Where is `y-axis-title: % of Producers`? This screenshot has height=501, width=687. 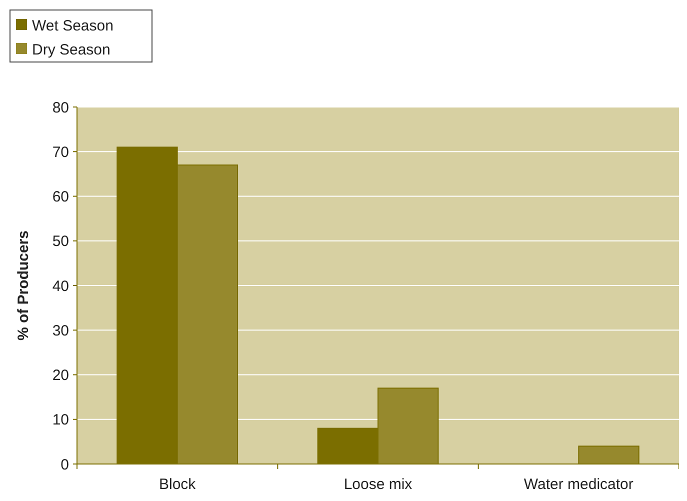 y-axis-title: % of Producers is located at coordinates (23, 285).